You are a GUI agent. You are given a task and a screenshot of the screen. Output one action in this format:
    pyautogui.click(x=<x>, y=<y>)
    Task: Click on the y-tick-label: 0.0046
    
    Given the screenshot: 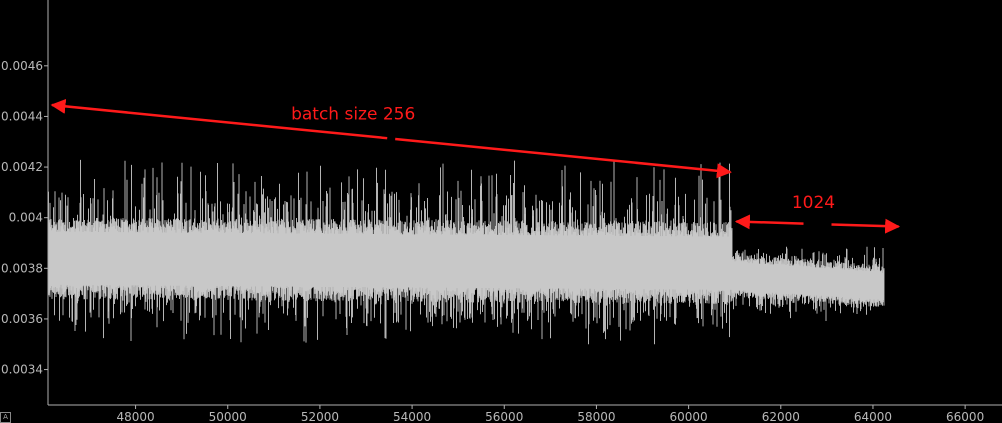 What is the action you would take?
    pyautogui.click(x=22, y=66)
    